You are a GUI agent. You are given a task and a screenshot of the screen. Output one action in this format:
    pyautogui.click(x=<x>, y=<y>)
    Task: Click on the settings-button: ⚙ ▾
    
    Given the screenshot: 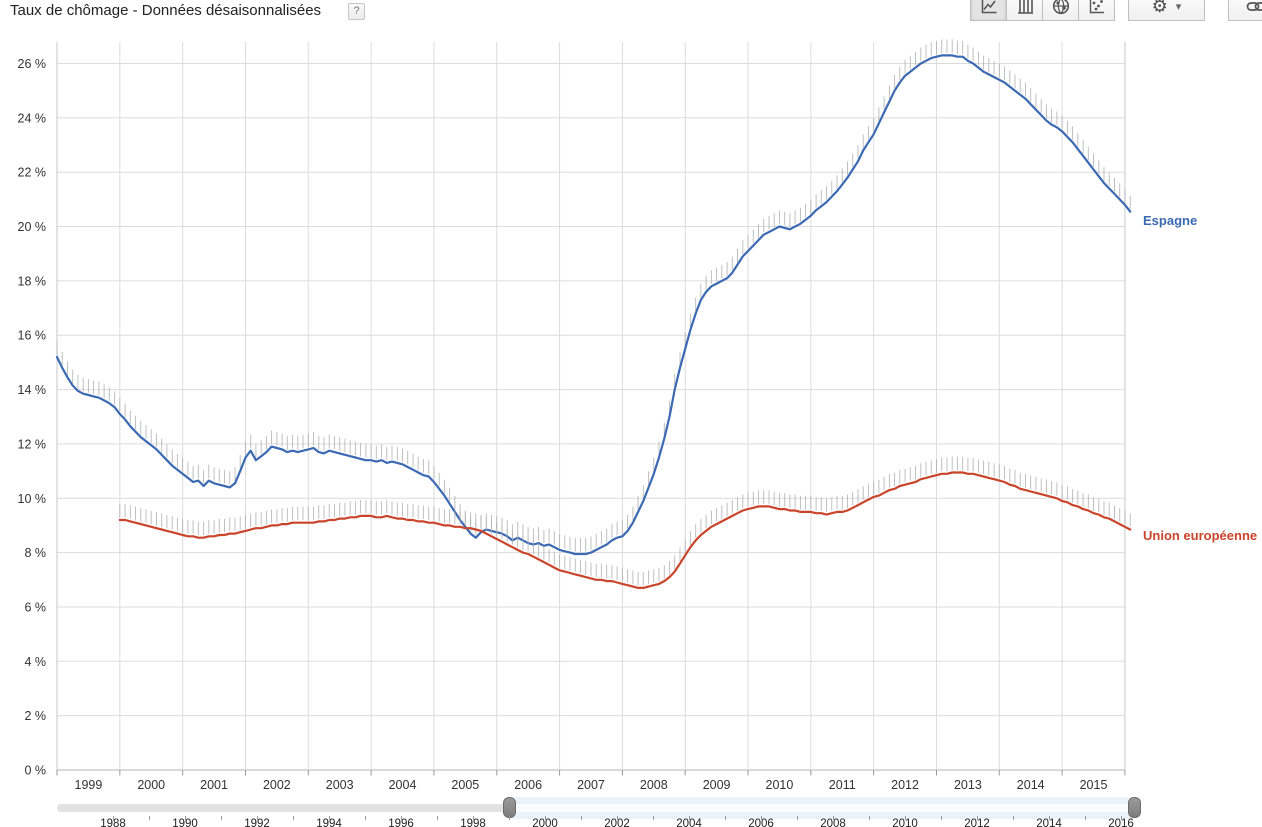 What is the action you would take?
    pyautogui.click(x=1166, y=10)
    